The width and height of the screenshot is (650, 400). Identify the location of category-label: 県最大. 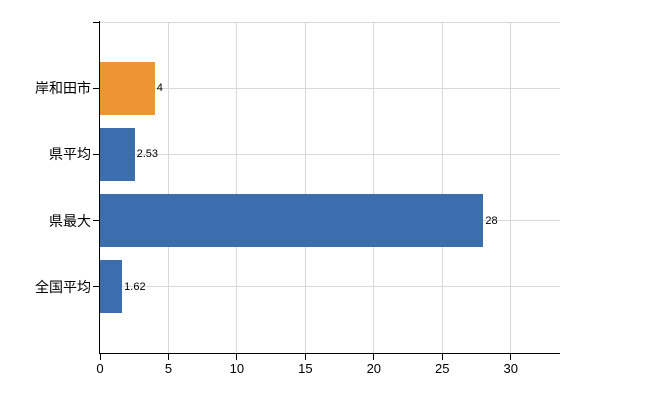
(70, 220).